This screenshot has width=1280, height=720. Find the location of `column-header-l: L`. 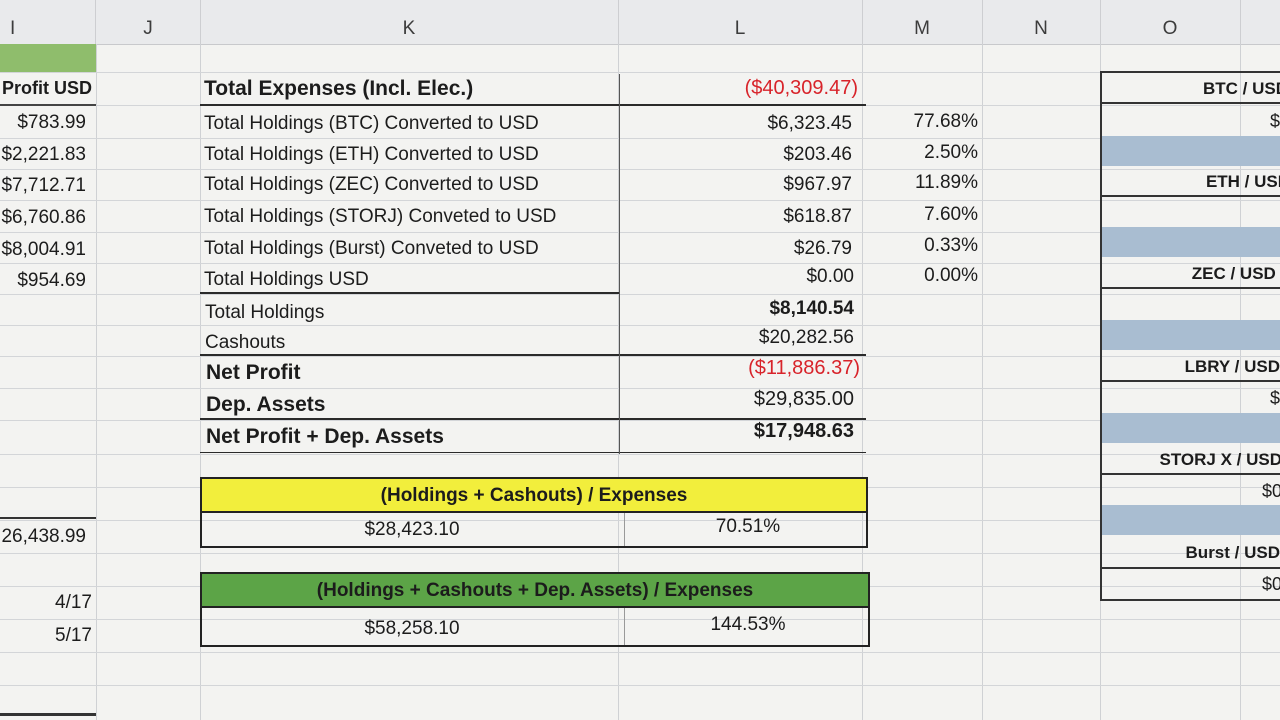

column-header-l: L is located at coordinates (740, 22).